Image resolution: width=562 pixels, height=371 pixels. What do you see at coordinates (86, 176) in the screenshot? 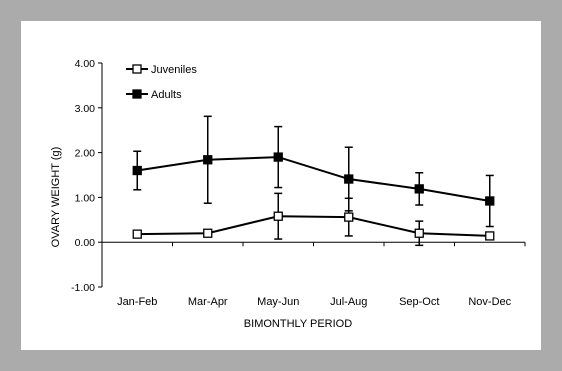
I see `y-ticks: -1.00 0.00 1.00 2.00 3.00 4.00` at bounding box center [86, 176].